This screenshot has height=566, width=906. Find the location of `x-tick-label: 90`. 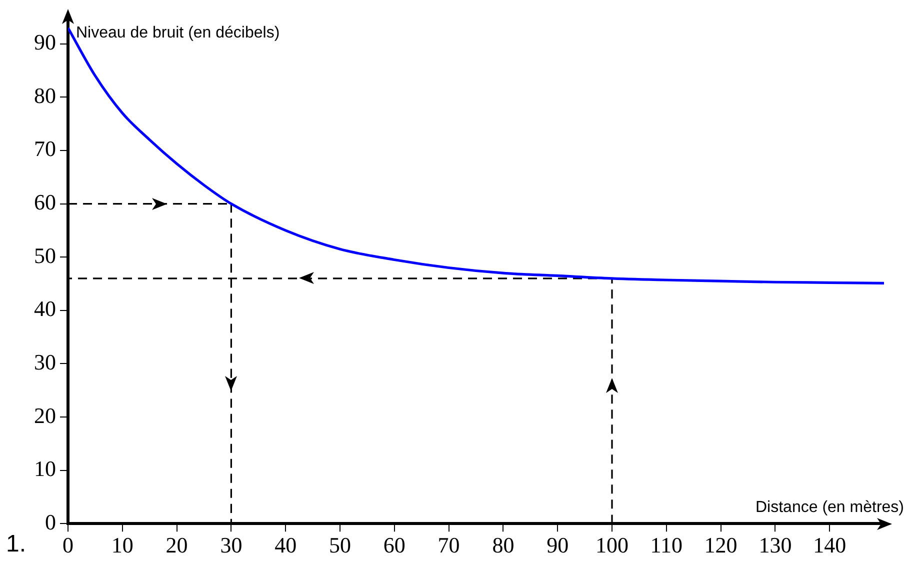

x-tick-label: 90 is located at coordinates (557, 545).